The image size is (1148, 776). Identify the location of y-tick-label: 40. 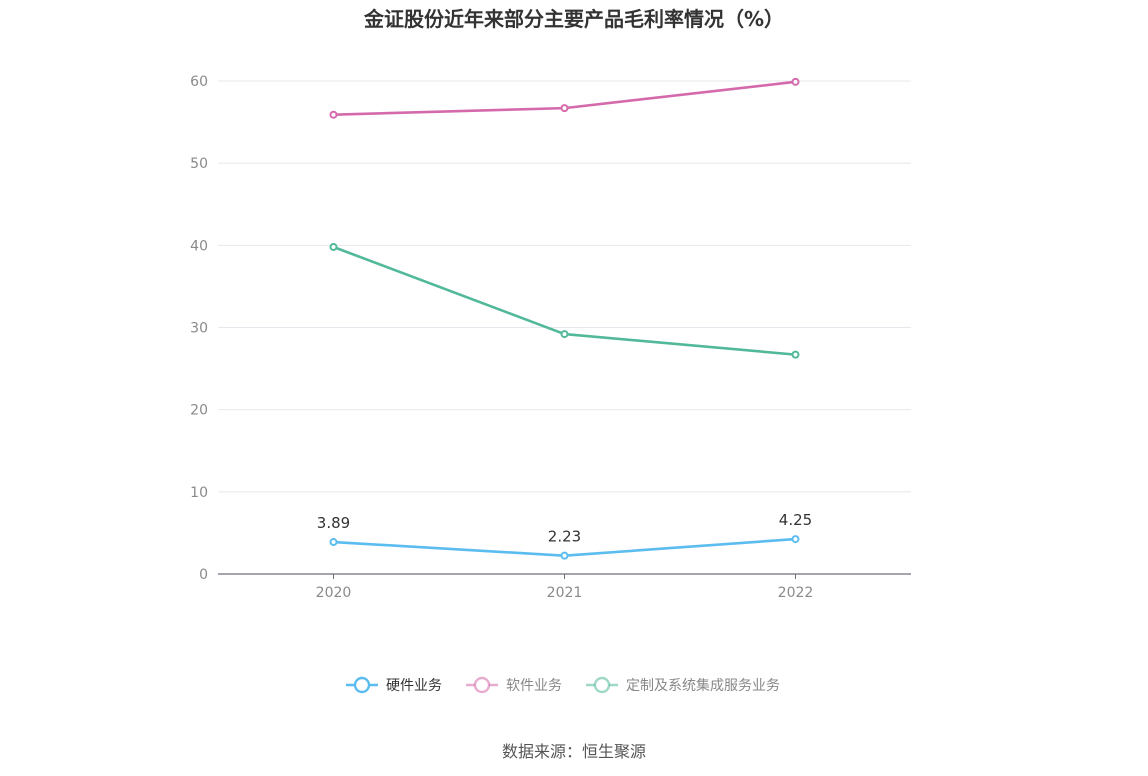
(199, 246).